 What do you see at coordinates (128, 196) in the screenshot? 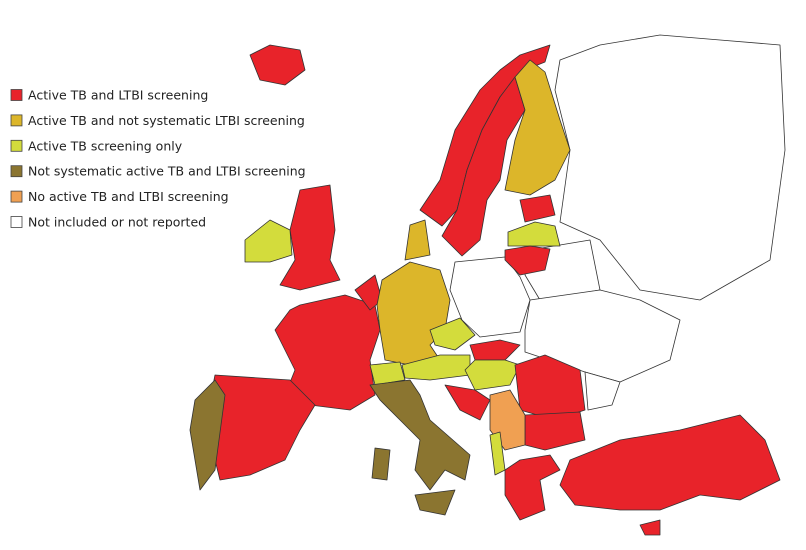
I see `legend-label: No active TB and LTBI screening` at bounding box center [128, 196].